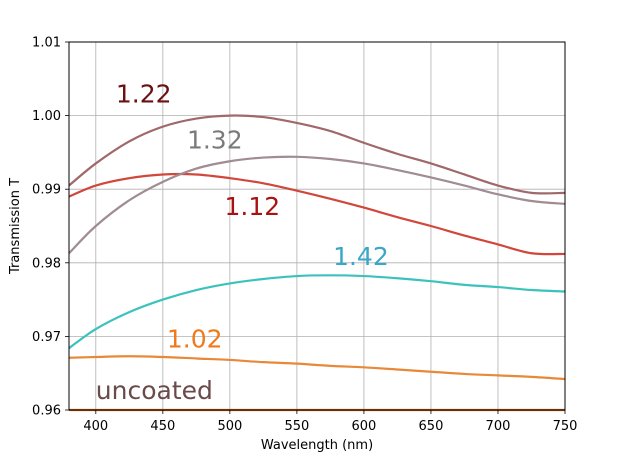  Describe the element at coordinates (46, 411) in the screenshot. I see `y-tick-label: 0.96` at that location.